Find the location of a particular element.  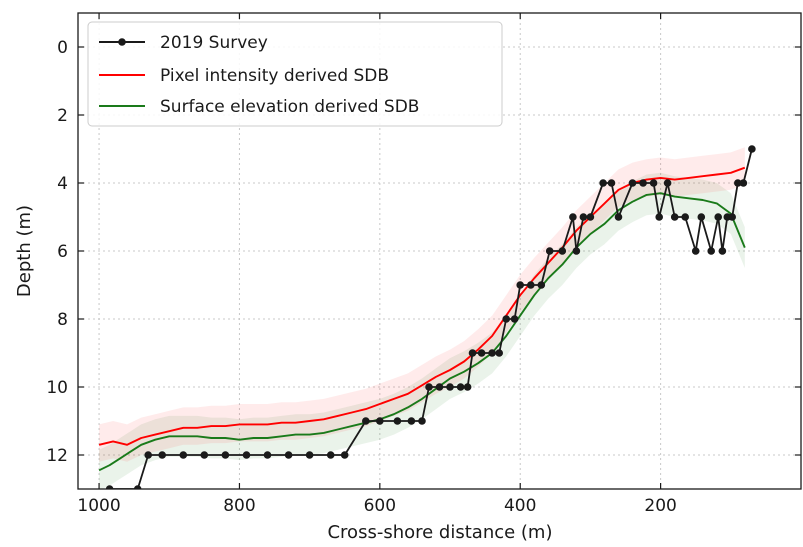

legend-frame is located at coordinates (295, 74).